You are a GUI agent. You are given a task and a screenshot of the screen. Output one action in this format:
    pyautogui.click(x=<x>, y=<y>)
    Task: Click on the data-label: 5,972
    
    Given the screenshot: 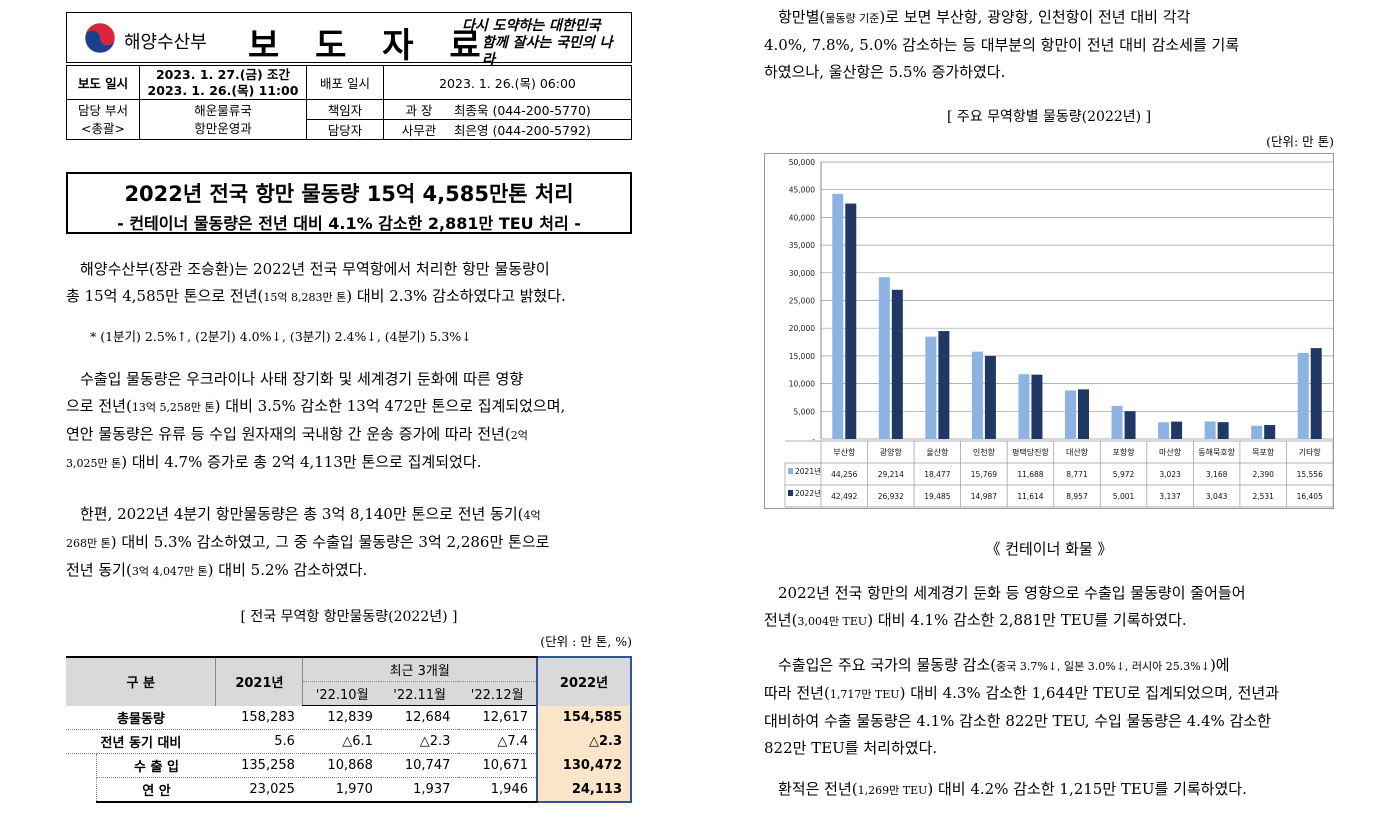 What is the action you would take?
    pyautogui.click(x=1124, y=474)
    